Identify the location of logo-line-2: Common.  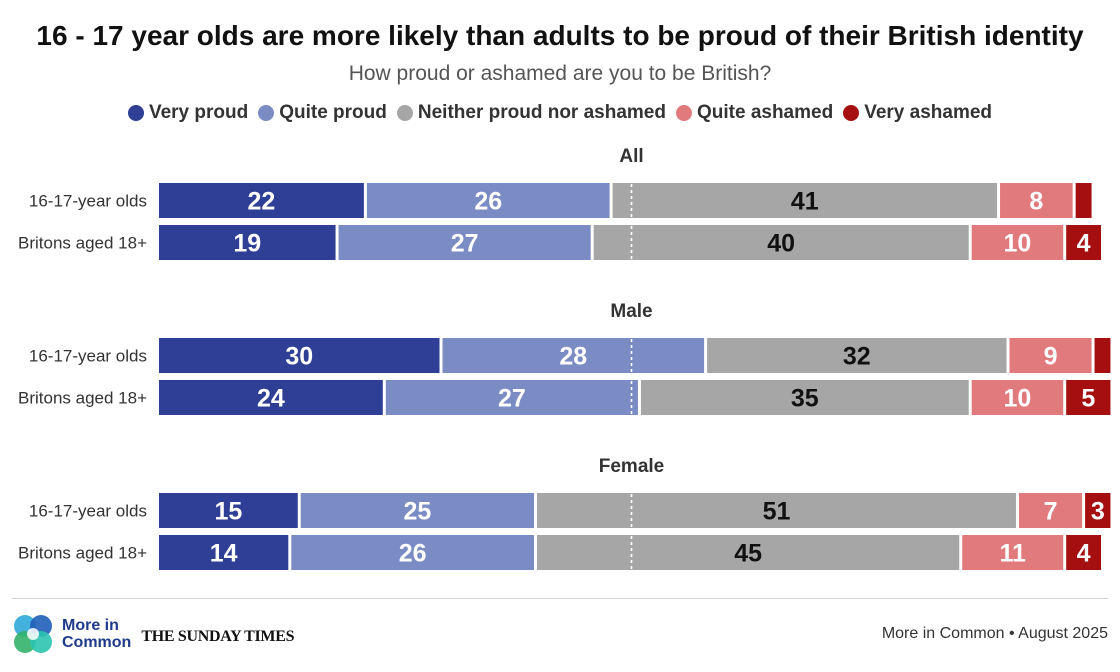
(97, 642).